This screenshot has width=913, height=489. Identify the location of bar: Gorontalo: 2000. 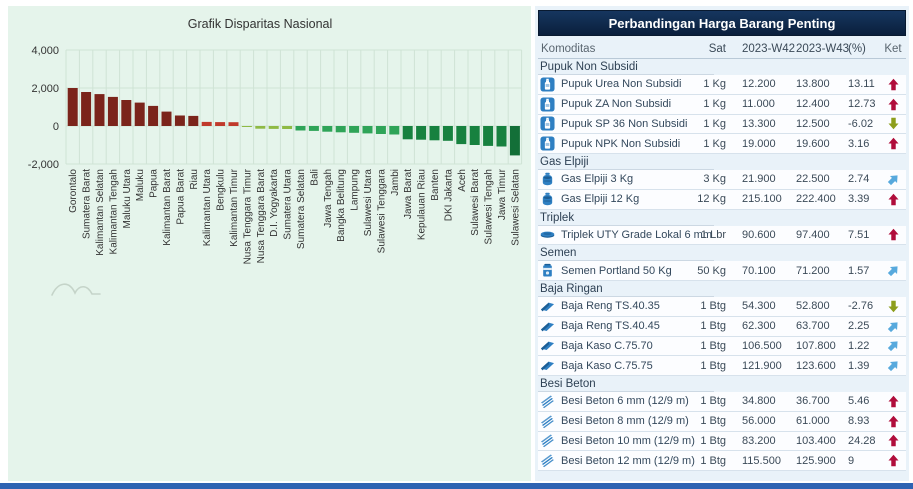
(72, 107).